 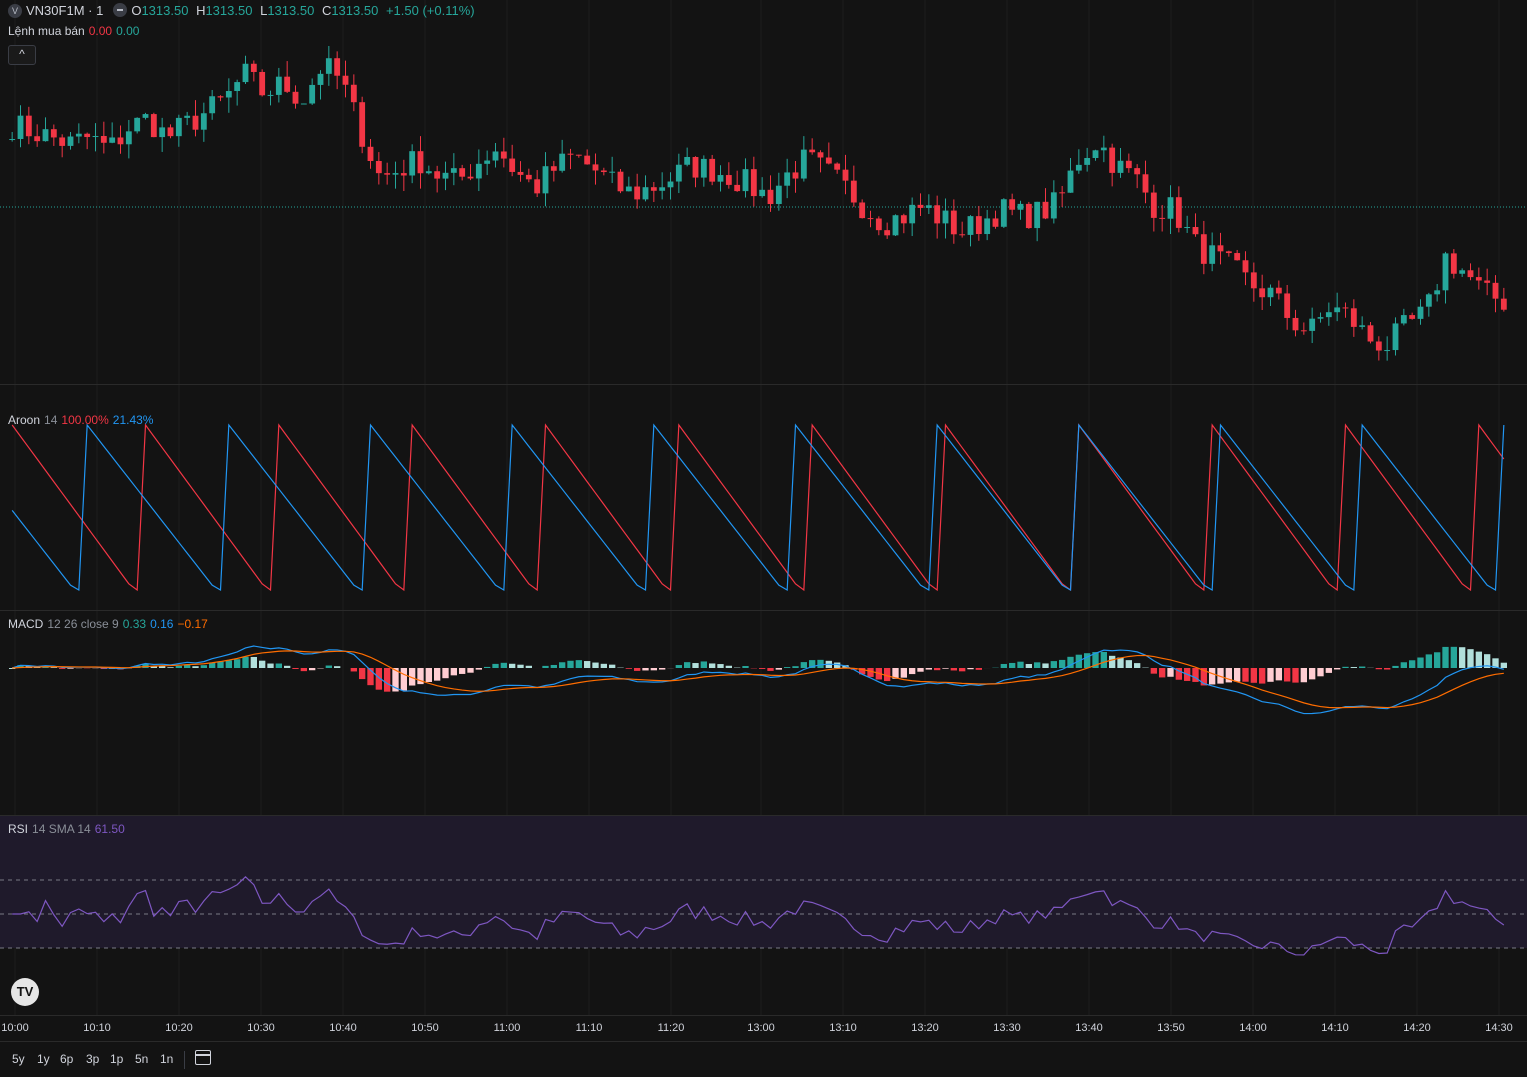 What do you see at coordinates (18, 1059) in the screenshot?
I see `range-button-5y: 5y` at bounding box center [18, 1059].